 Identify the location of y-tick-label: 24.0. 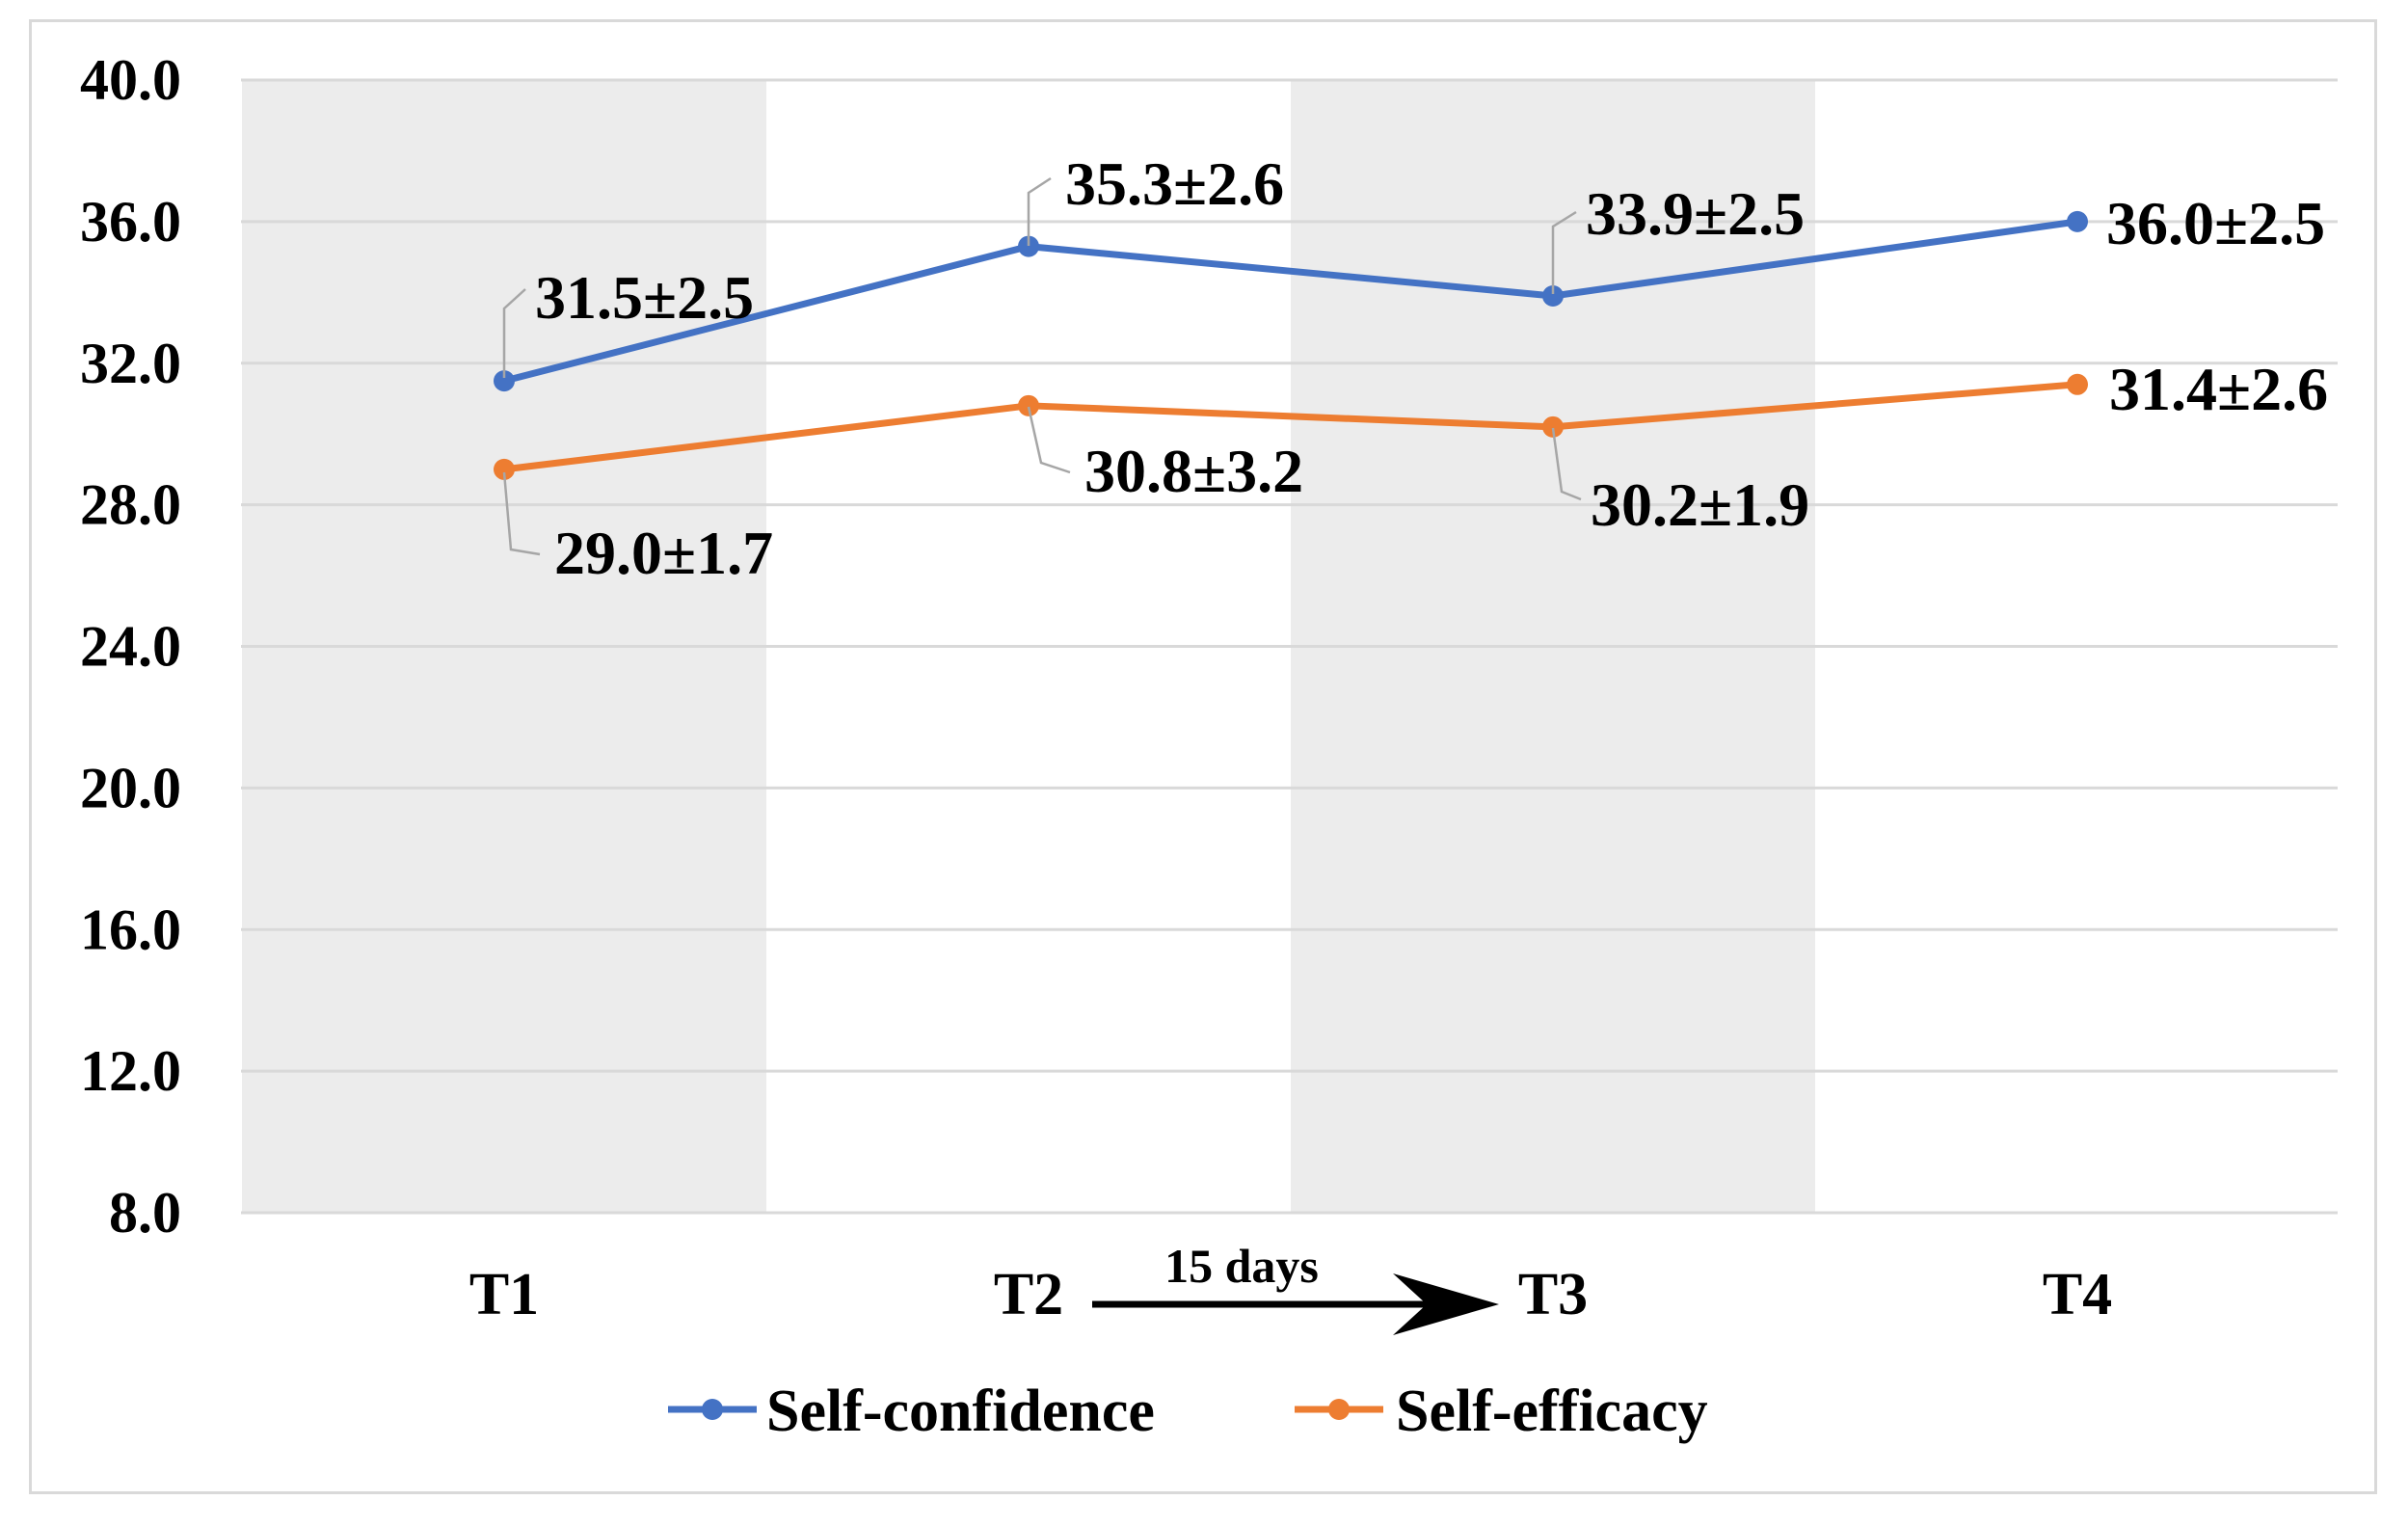
(130, 647).